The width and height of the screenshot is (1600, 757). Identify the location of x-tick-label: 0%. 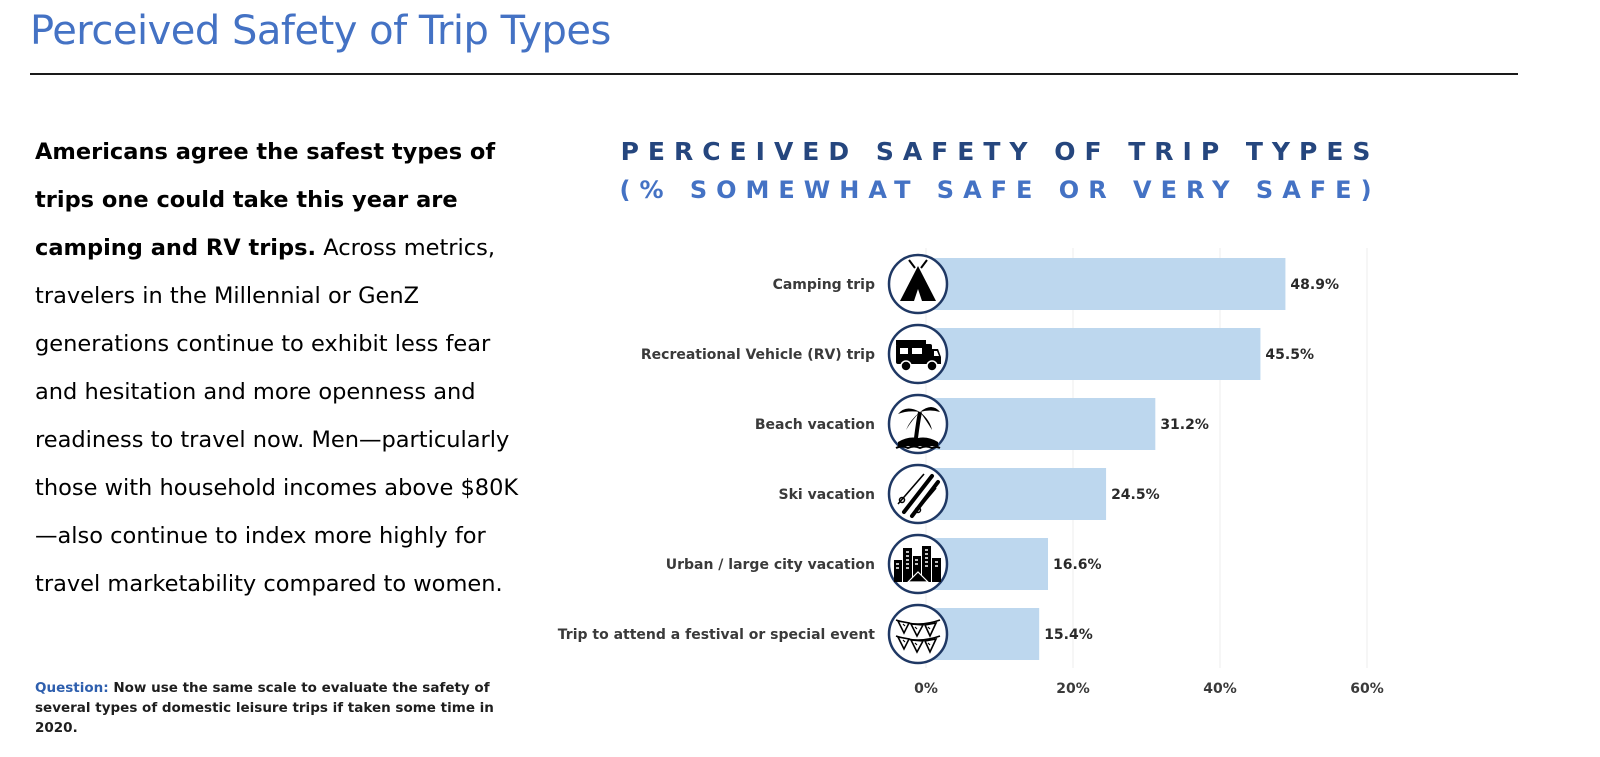
(926, 689).